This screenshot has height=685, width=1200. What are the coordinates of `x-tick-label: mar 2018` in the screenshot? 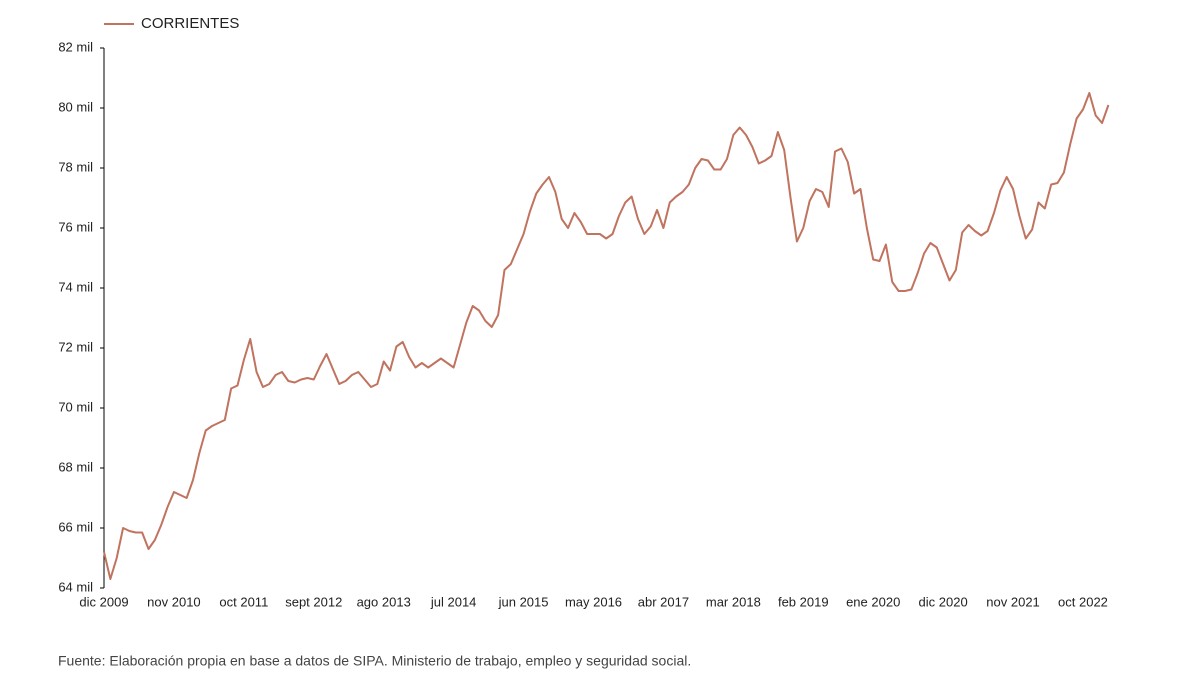 It's located at (733, 601).